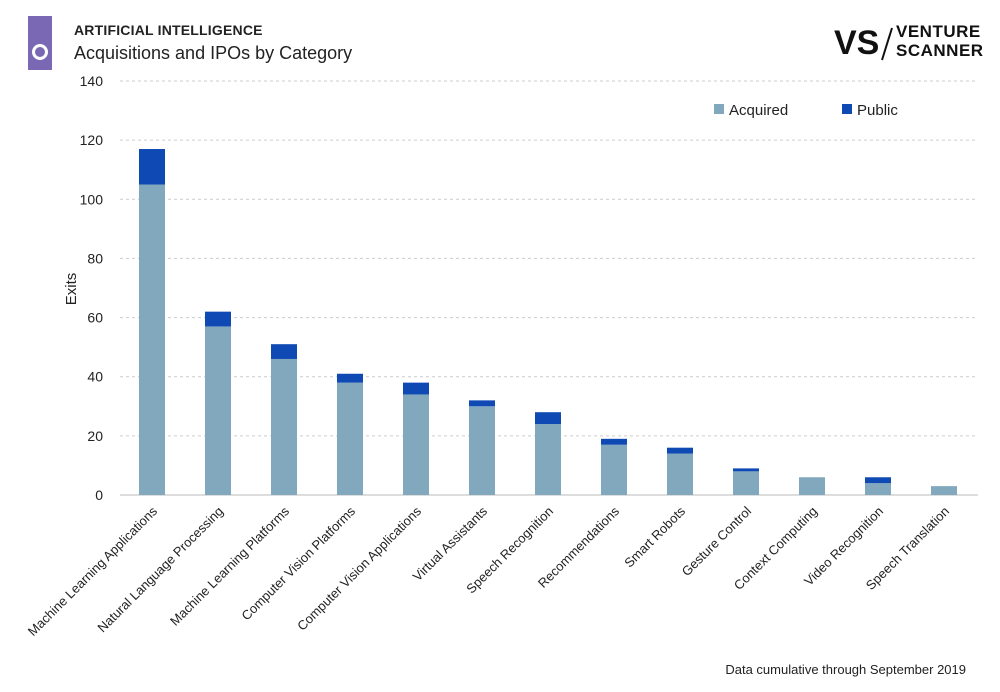 The image size is (1000, 692). What do you see at coordinates (938, 31) in the screenshot?
I see `logo-line1: VENTURE` at bounding box center [938, 31].